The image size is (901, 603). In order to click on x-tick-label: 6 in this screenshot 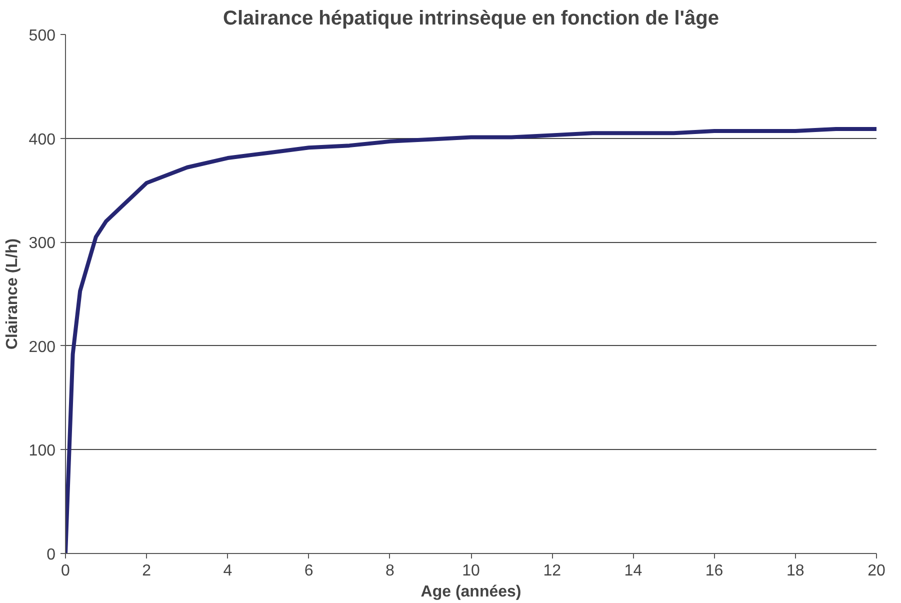, I will do `click(309, 571)`.